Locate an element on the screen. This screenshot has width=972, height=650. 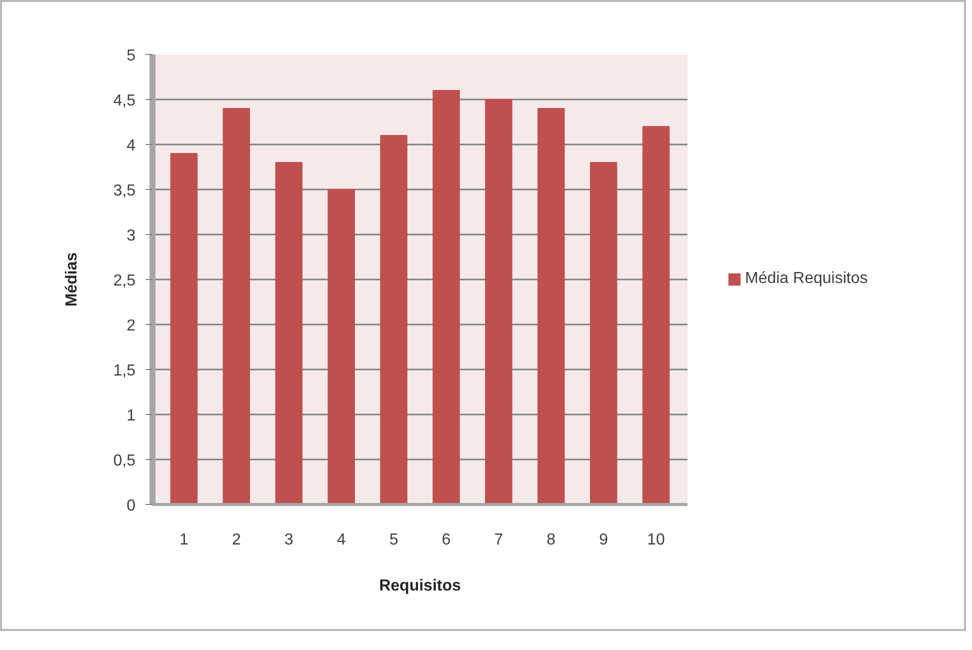
y-tick-label: 5 is located at coordinates (131, 56).